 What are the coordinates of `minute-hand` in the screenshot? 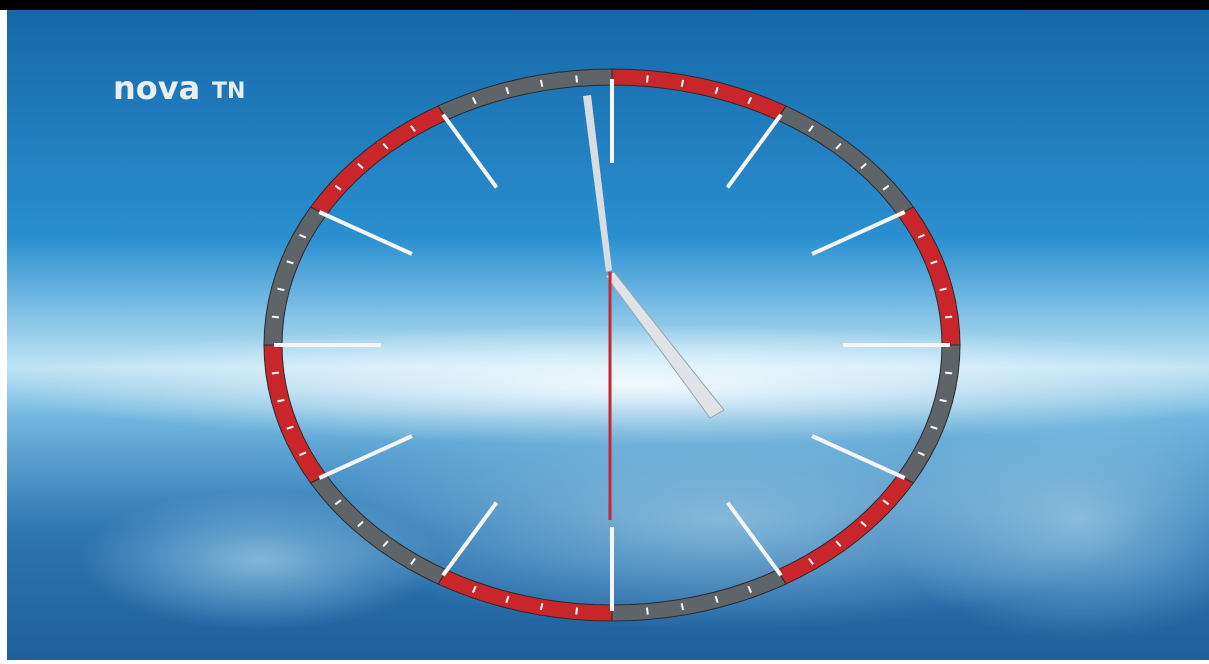 It's located at (597, 183).